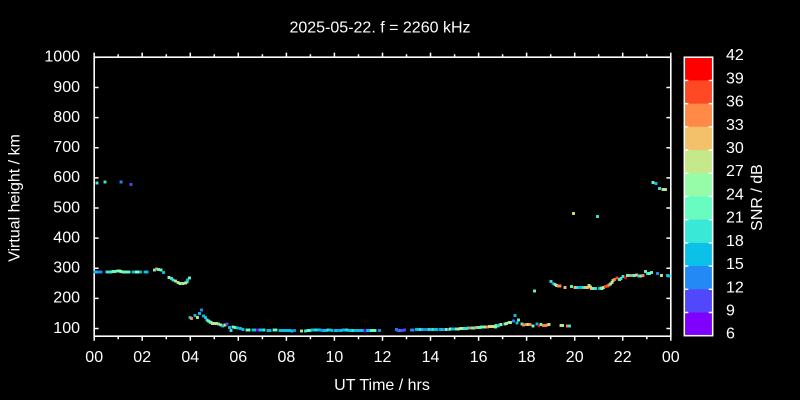 The height and width of the screenshot is (400, 800). Describe the element at coordinates (735, 102) in the screenshot. I see `svg-text: 36` at that location.